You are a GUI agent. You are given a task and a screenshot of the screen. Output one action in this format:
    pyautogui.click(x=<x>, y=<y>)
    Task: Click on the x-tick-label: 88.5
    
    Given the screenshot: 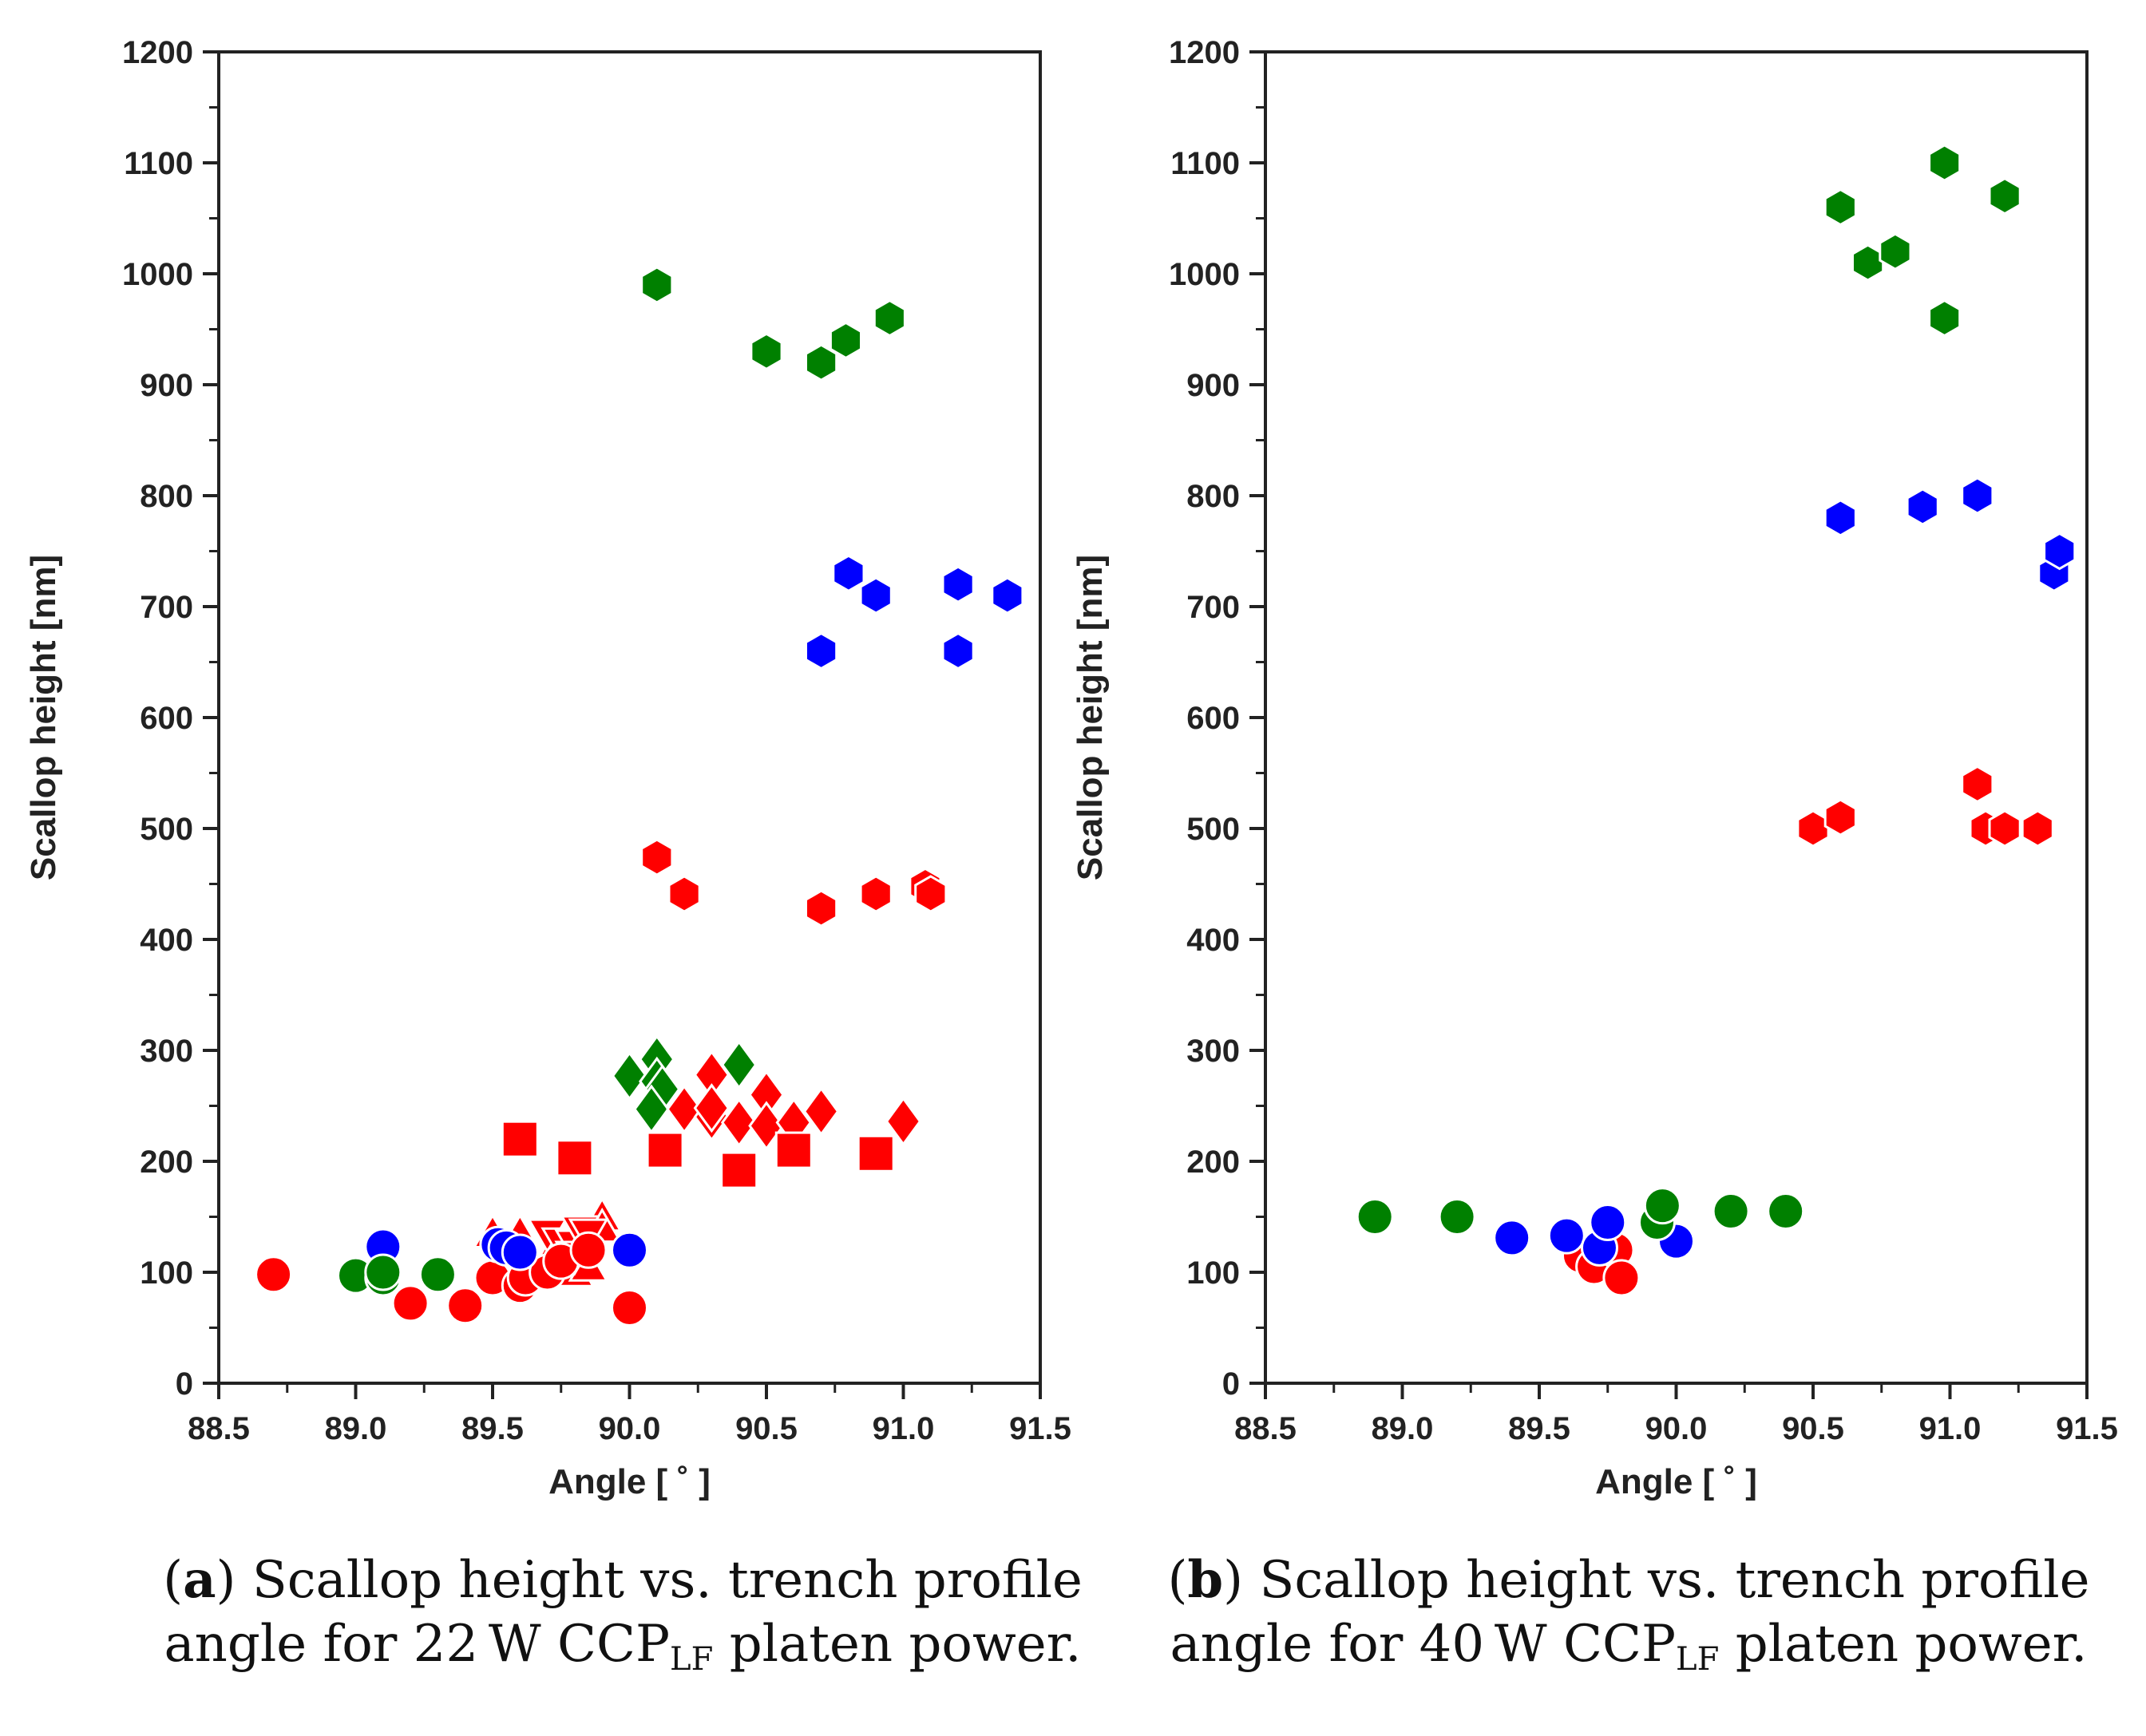 What is the action you would take?
    pyautogui.click(x=1265, y=1428)
    